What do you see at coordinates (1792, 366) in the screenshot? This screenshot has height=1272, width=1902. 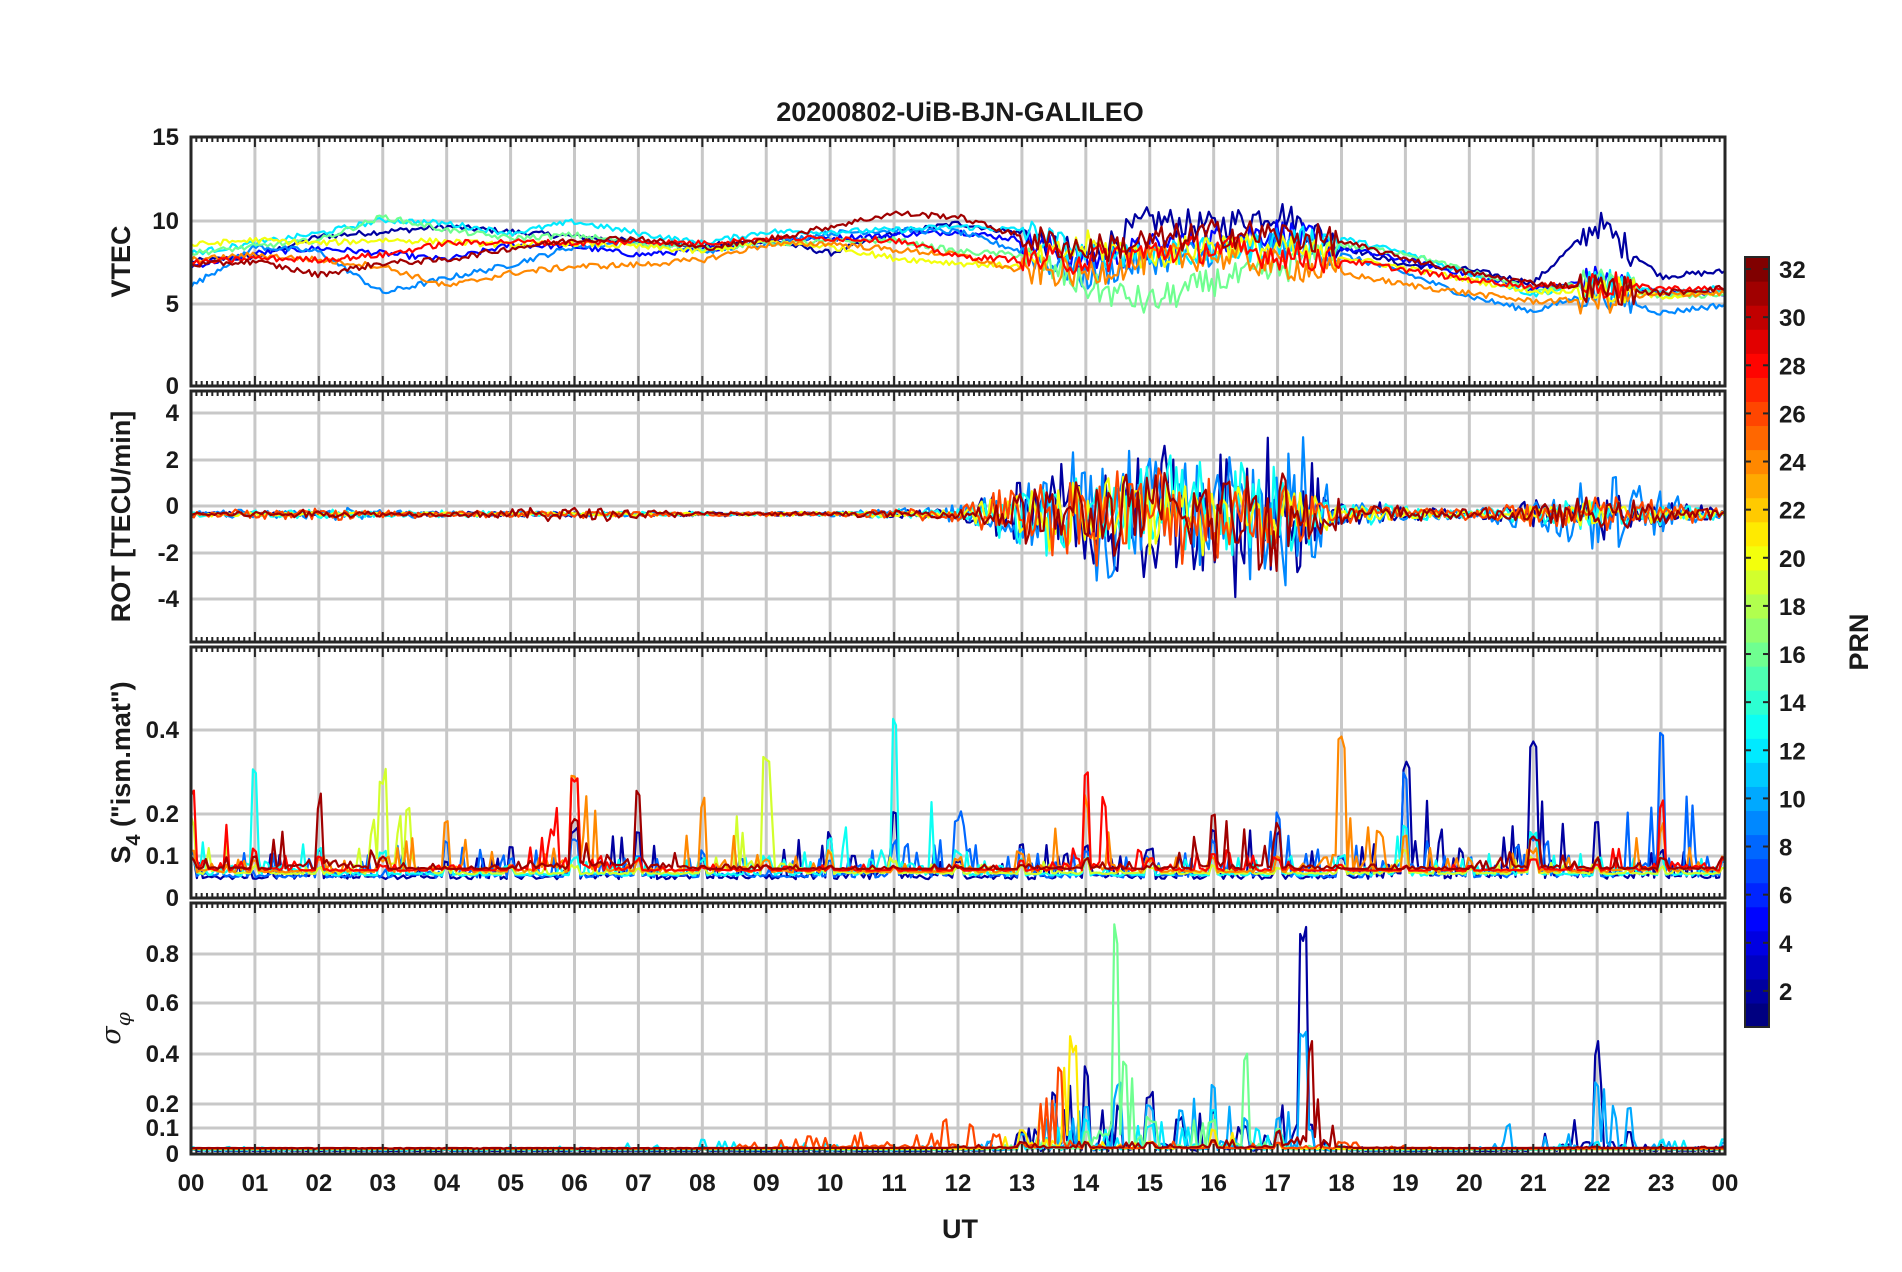 I see `colorbar-tick-label: 28` at bounding box center [1792, 366].